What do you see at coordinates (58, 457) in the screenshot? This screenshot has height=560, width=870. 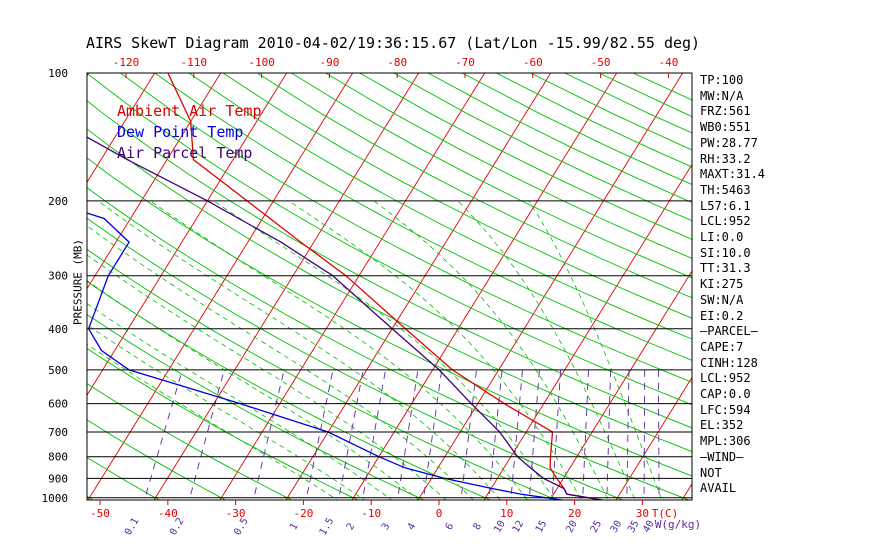 I see `pressure-tick-label: 800` at bounding box center [58, 457].